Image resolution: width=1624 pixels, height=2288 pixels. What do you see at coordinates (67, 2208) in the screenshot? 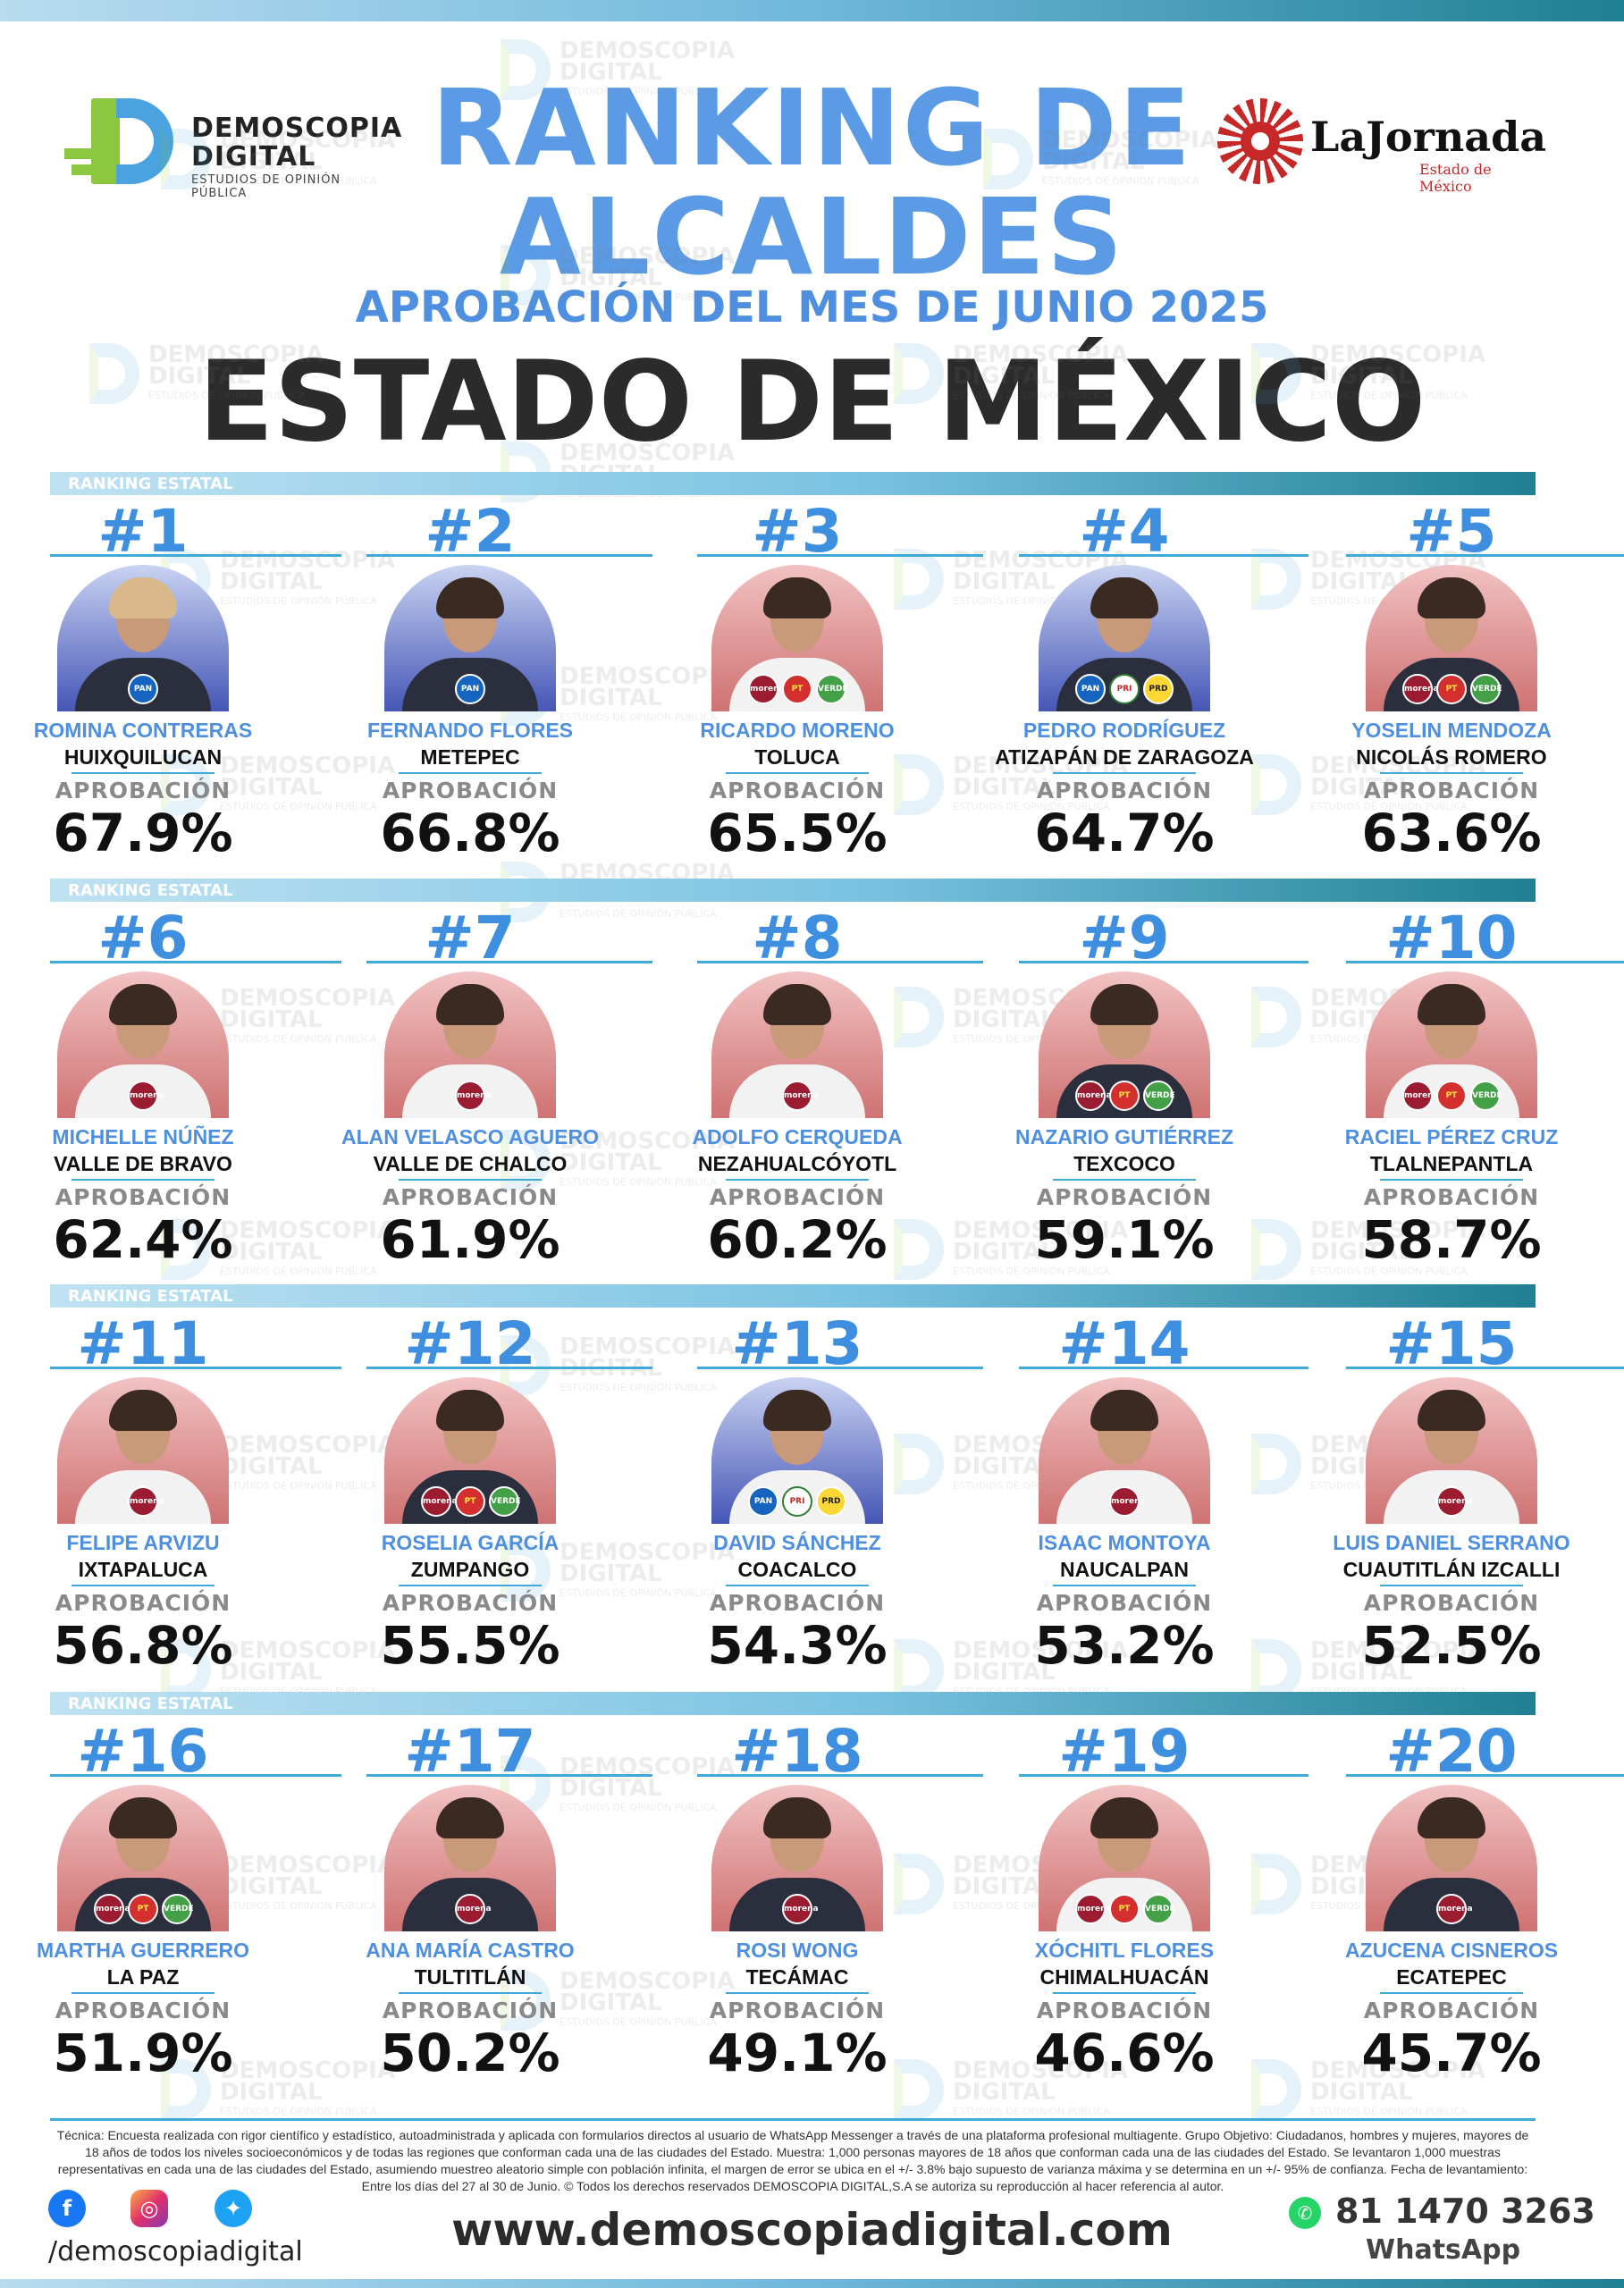
I see `facebook-icon: f` at bounding box center [67, 2208].